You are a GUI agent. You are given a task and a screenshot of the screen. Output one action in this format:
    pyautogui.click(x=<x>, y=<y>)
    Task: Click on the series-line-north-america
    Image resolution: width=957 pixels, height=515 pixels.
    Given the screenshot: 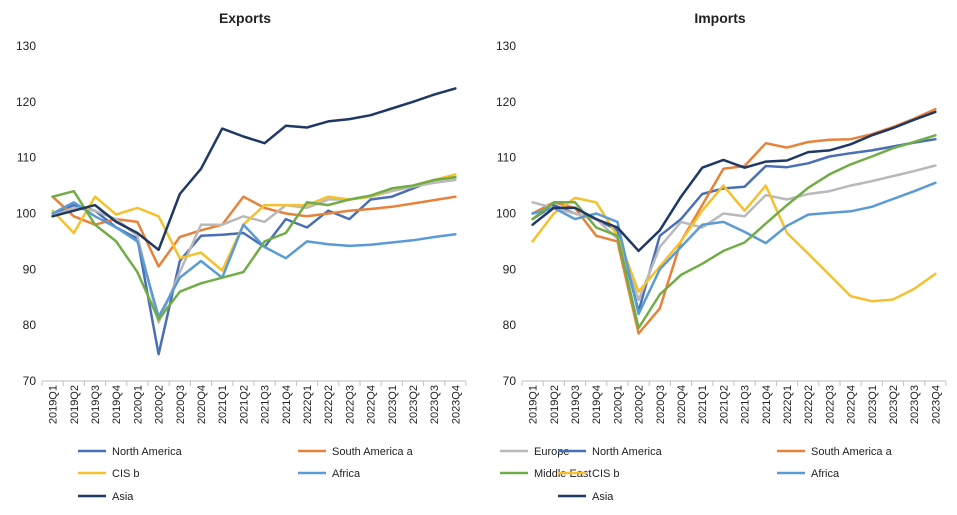 What is the action you would take?
    pyautogui.click(x=254, y=265)
    